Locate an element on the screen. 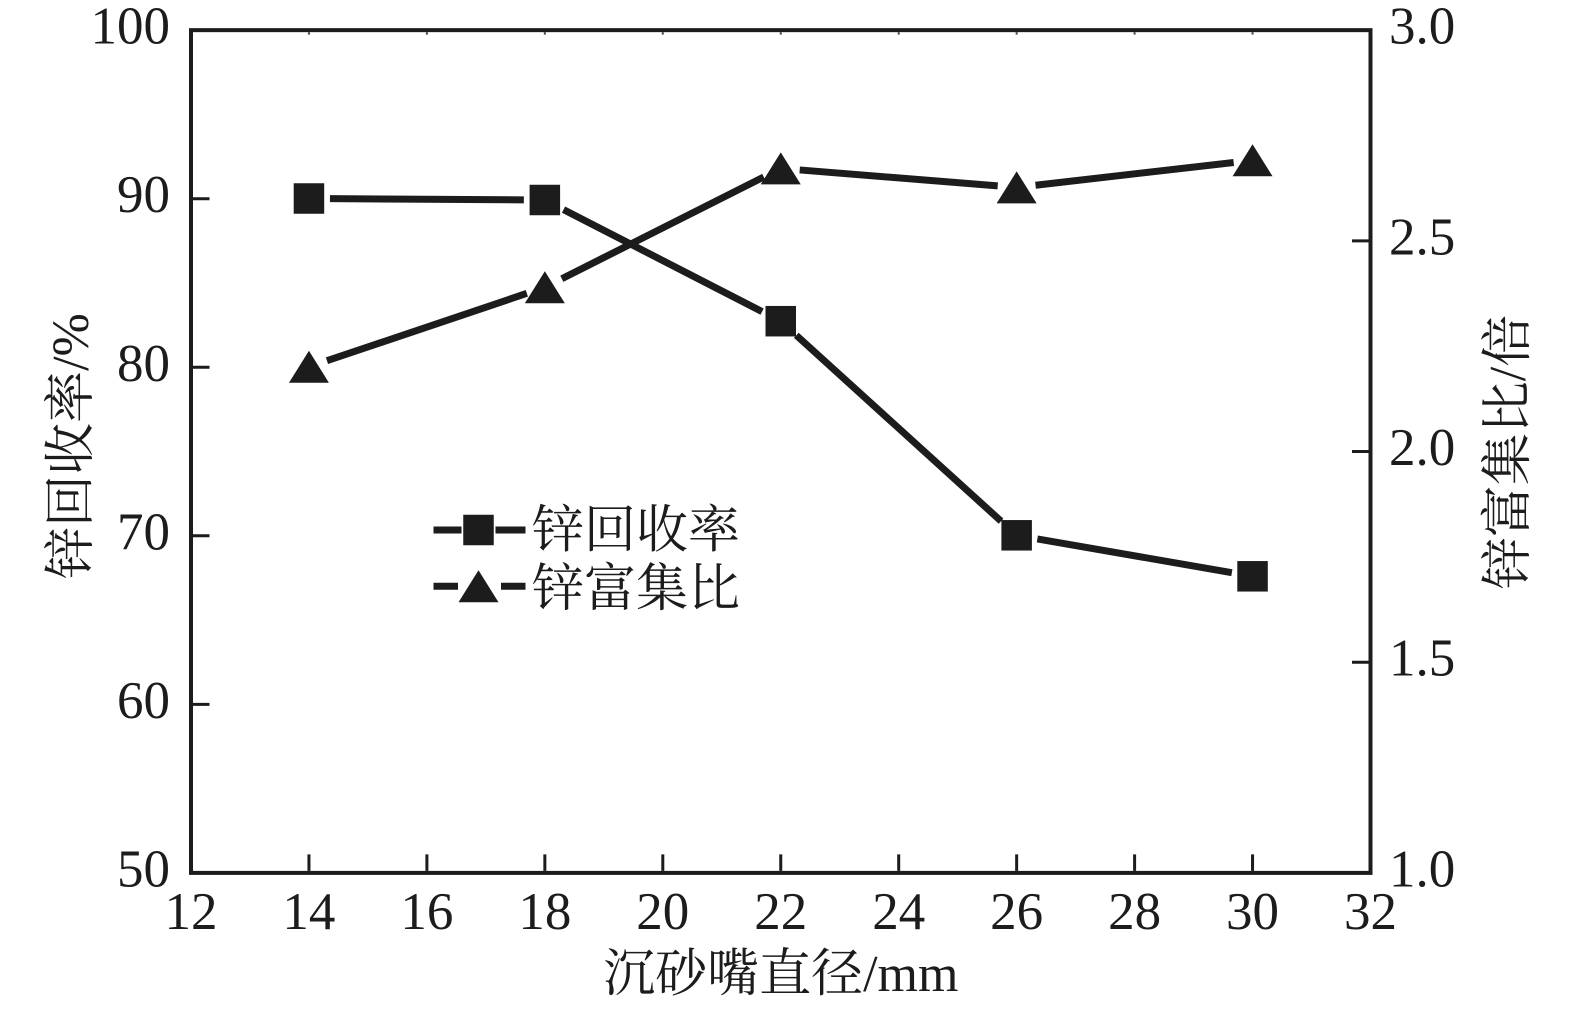 The image size is (1575, 1012). svg-text: 90 is located at coordinates (143, 195).